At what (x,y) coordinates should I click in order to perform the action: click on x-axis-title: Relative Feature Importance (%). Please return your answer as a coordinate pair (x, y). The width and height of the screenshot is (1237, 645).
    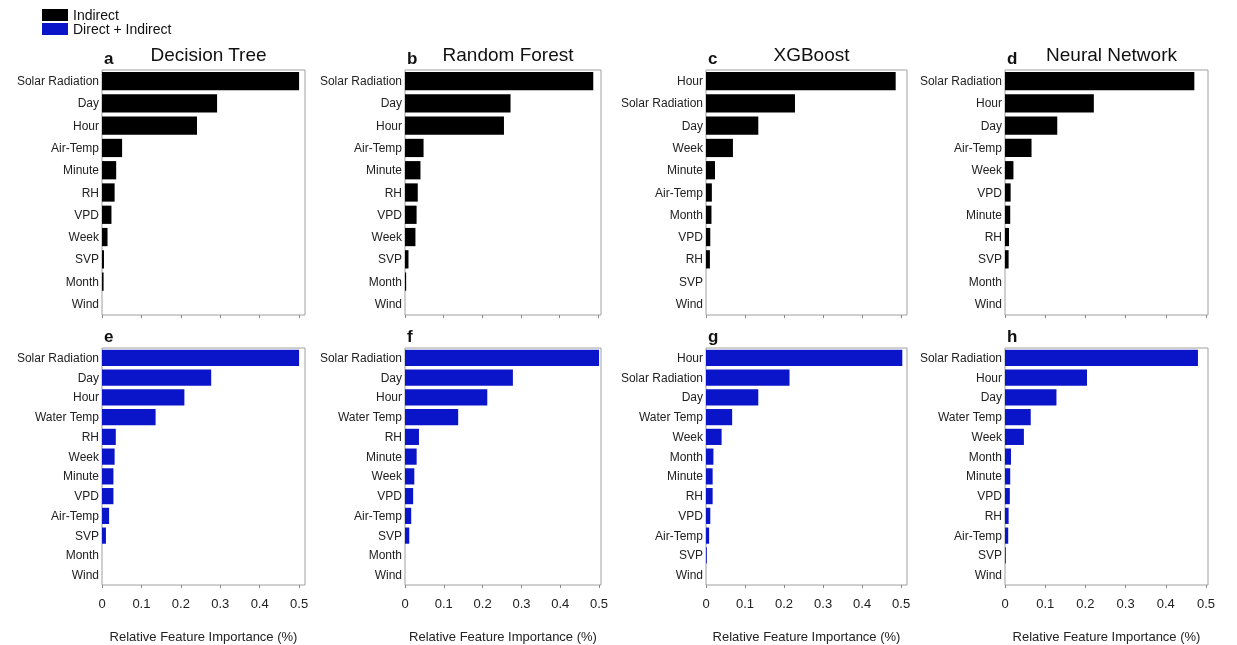
    Looking at the image, I should click on (1106, 636).